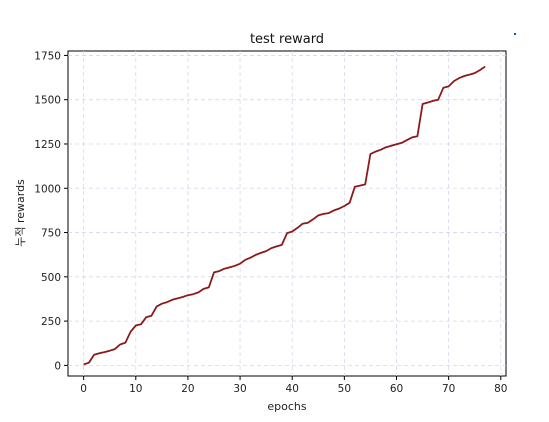  What do you see at coordinates (344, 389) in the screenshot?
I see `x-tick-label: 50` at bounding box center [344, 389].